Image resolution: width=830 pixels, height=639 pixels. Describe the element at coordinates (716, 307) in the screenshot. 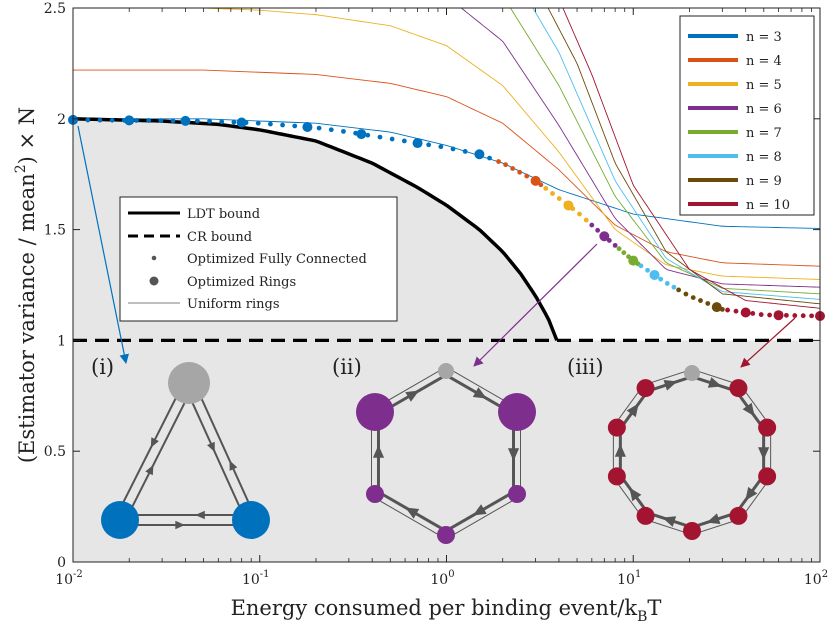

I see `optimized-ring-marker-n9` at that location.